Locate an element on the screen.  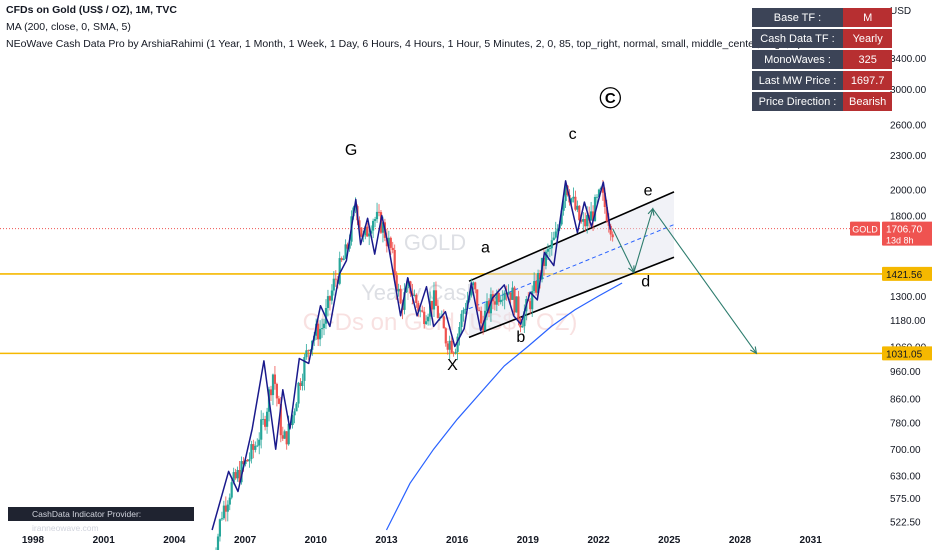
projection-line is located at coordinates (685, 281).